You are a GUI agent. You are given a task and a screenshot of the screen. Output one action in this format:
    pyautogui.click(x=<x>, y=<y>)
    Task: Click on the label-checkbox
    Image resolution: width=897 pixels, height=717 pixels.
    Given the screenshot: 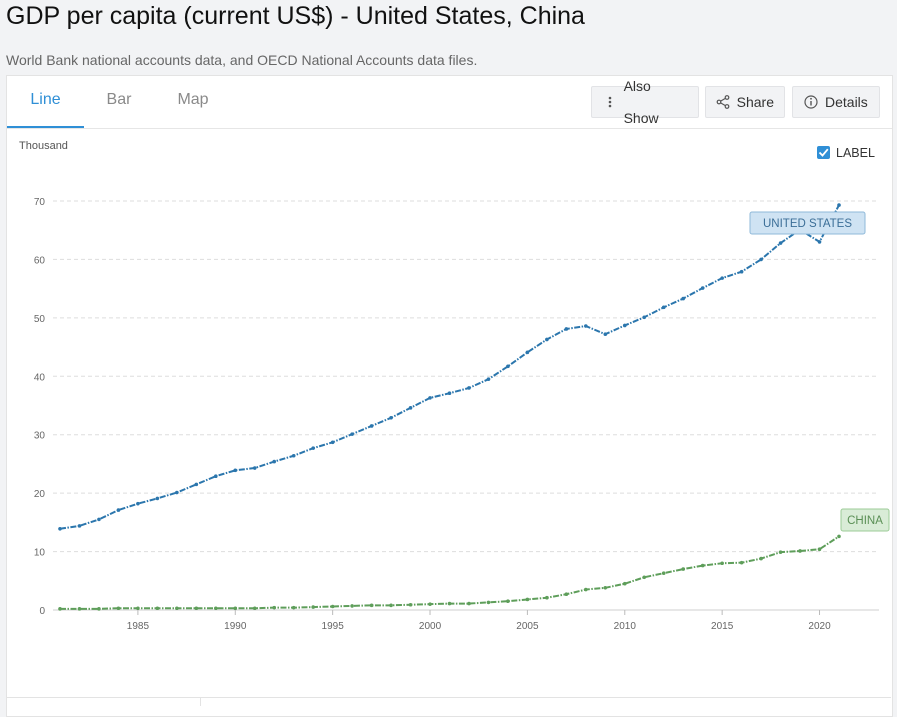 What is the action you would take?
    pyautogui.click(x=823, y=152)
    